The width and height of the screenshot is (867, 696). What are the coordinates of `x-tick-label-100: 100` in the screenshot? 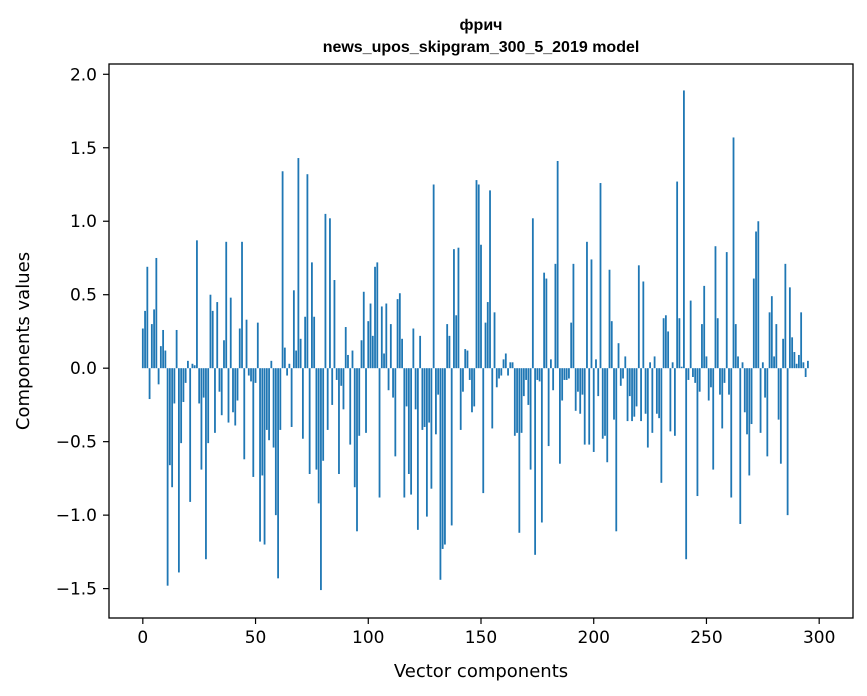 It's located at (368, 638).